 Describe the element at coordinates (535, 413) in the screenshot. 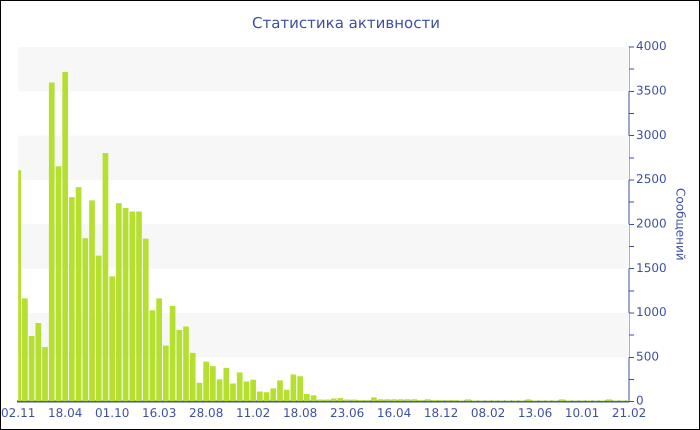

I see `x-tick-label: 13.06` at that location.